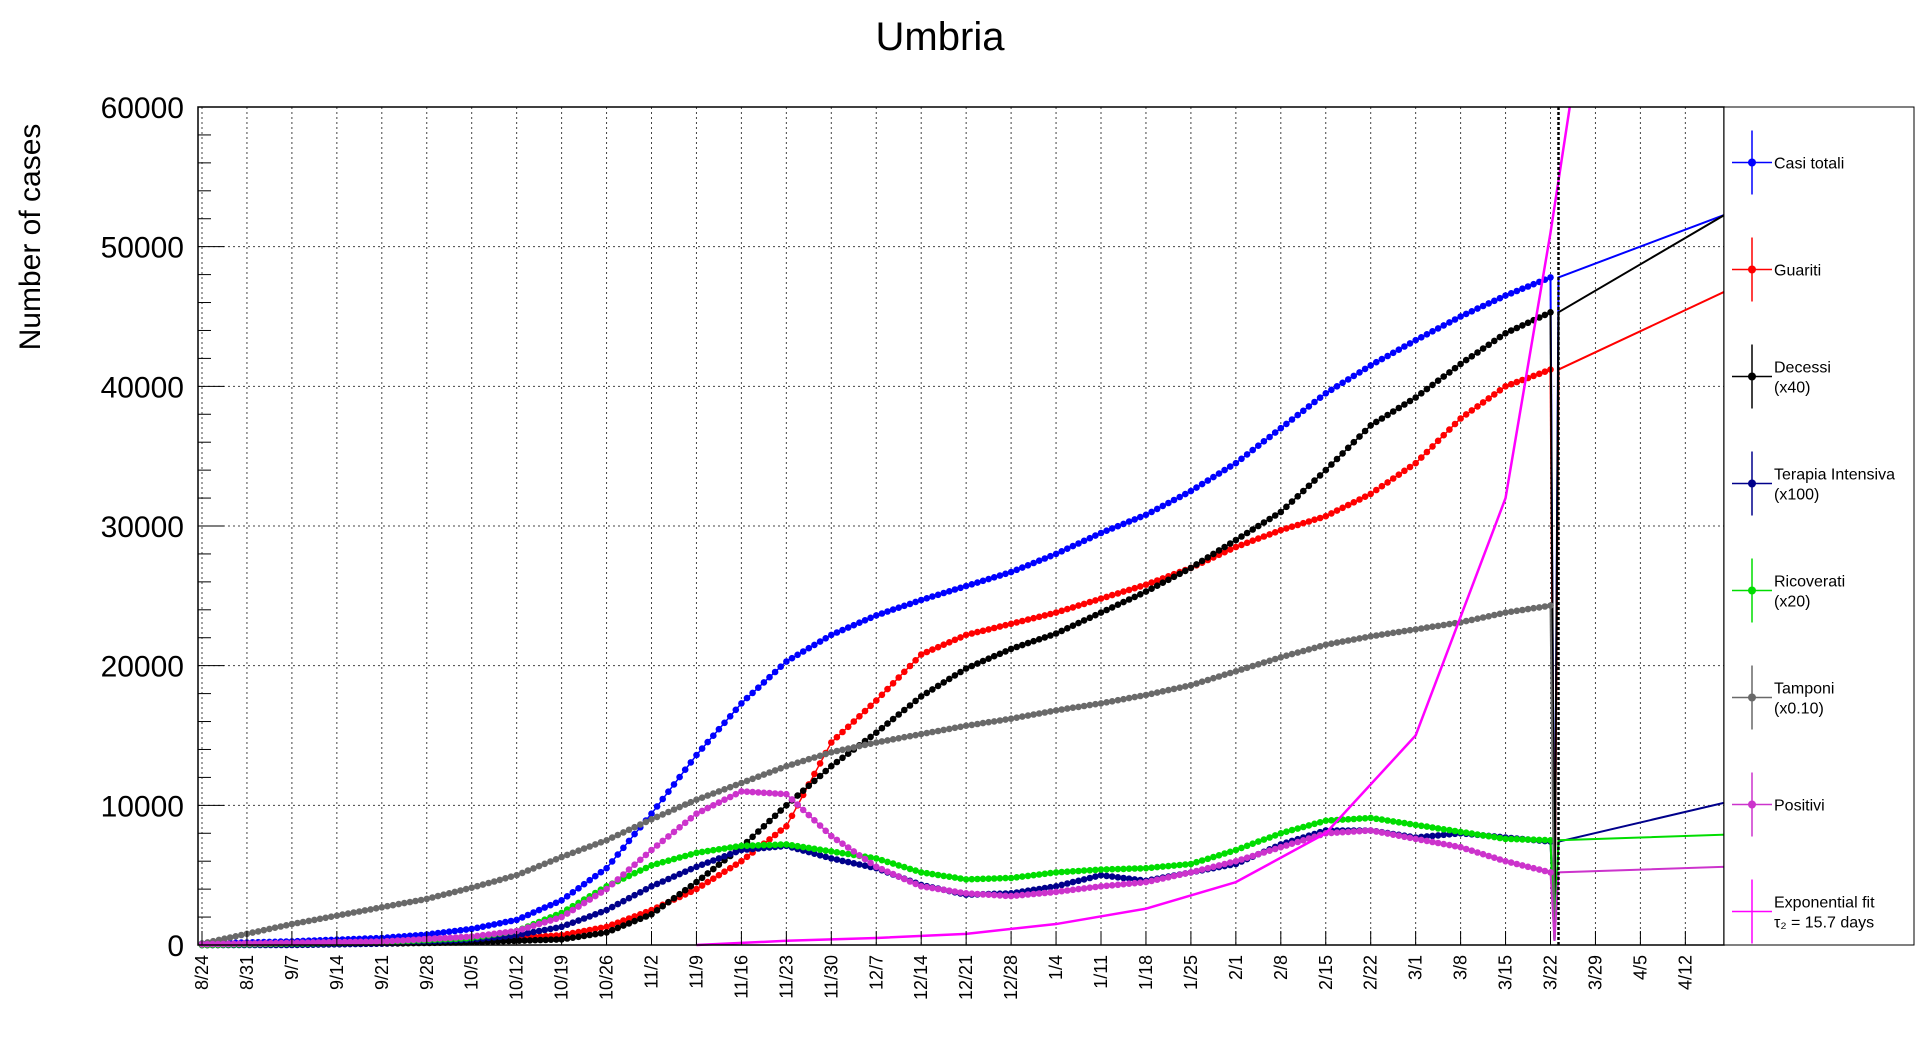 The image size is (1916, 1052). Describe the element at coordinates (1824, 913) in the screenshot. I see `legend-label: Exponential fit τ₂ = 15.7 days` at that location.